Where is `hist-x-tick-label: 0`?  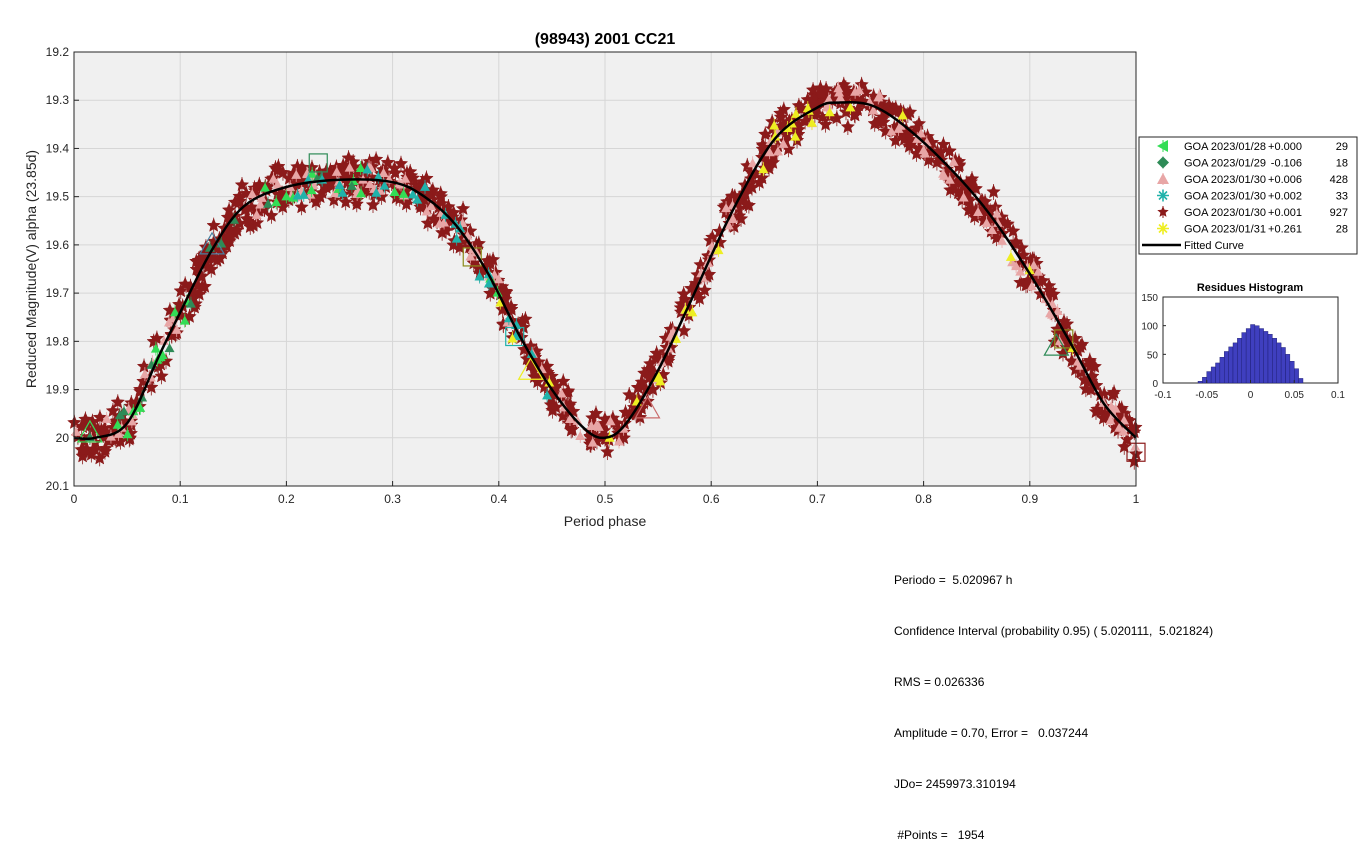
hist-x-tick-label: 0 is located at coordinates (1251, 395).